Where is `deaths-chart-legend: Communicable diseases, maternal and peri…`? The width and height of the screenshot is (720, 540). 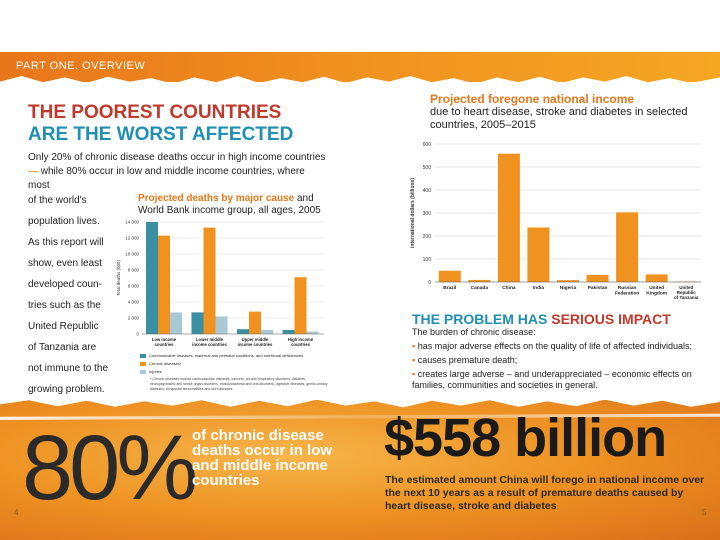
deaths-chart-legend: Communicable diseases, maternal and peri… is located at coordinates (235, 364).